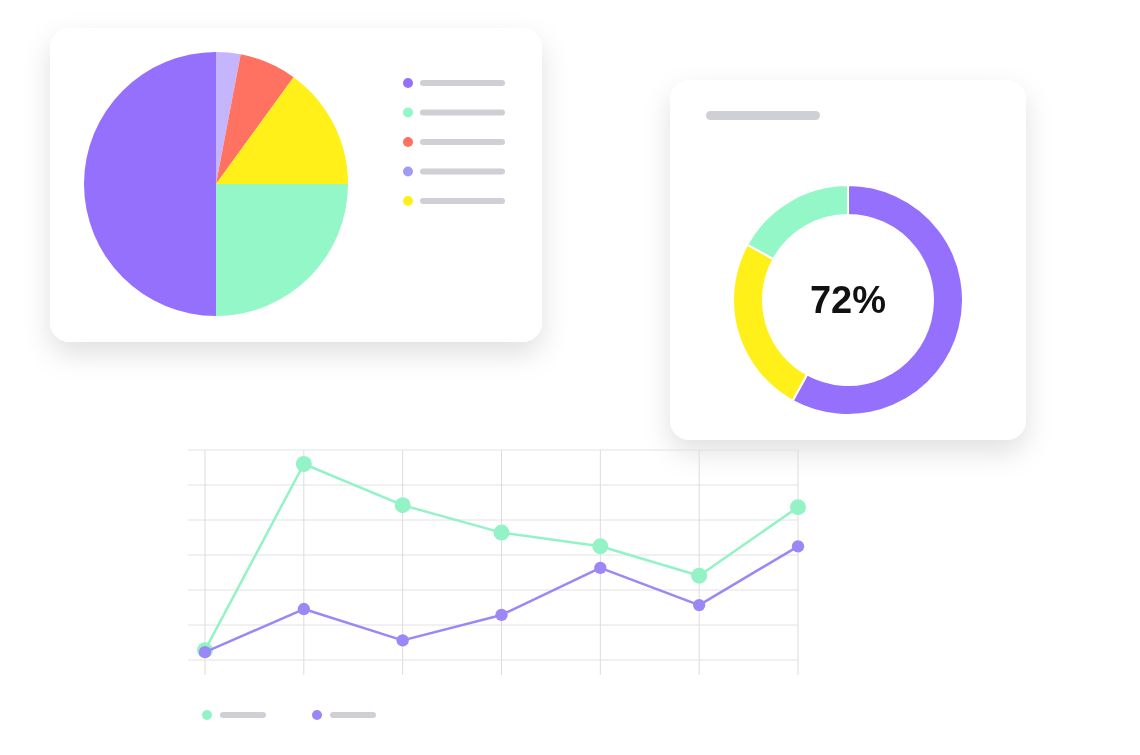  I want to click on text: 72%, so click(848, 300).